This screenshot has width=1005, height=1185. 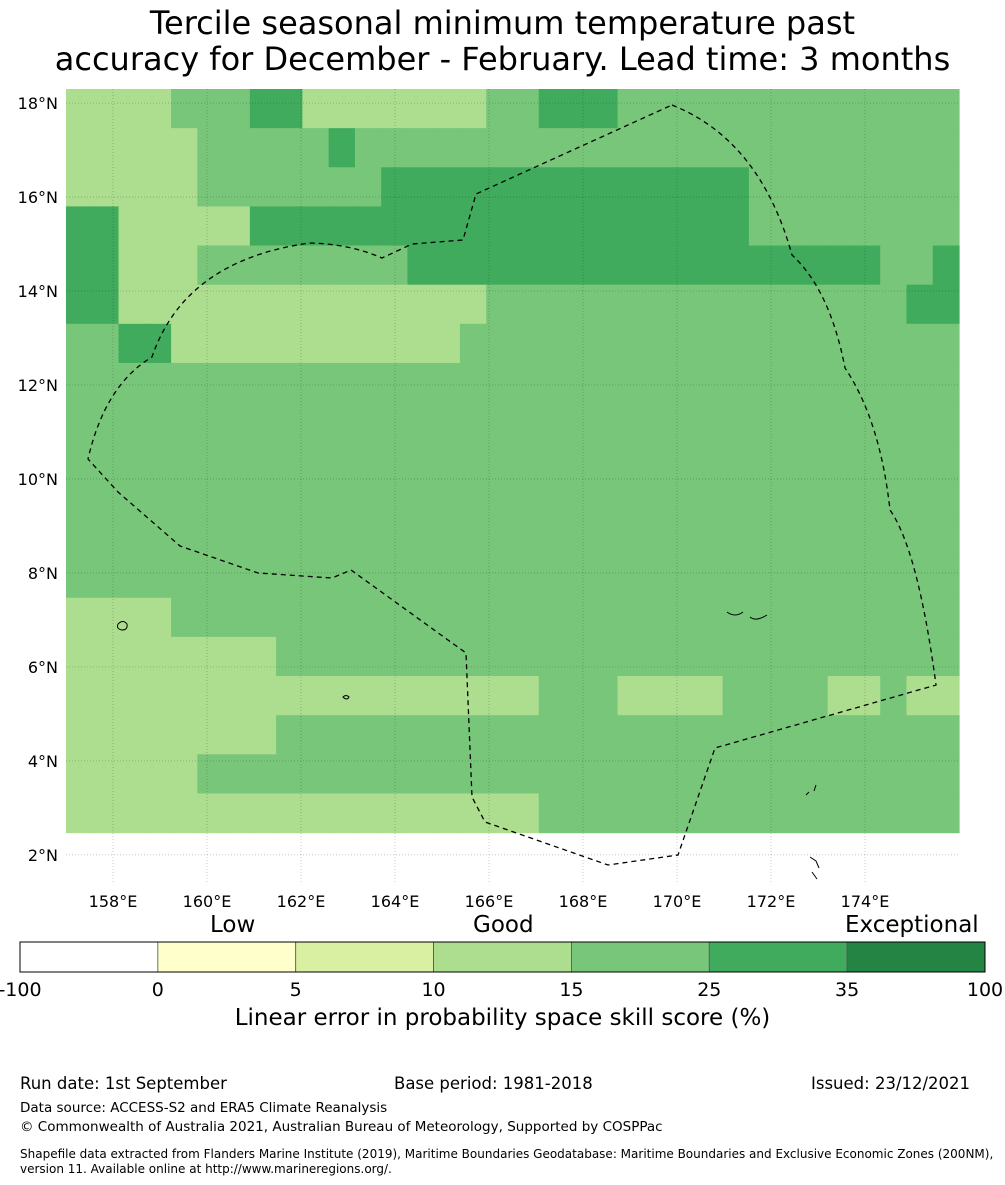 What do you see at coordinates (43, 855) in the screenshot?
I see `lat-tick-label: 2°N` at bounding box center [43, 855].